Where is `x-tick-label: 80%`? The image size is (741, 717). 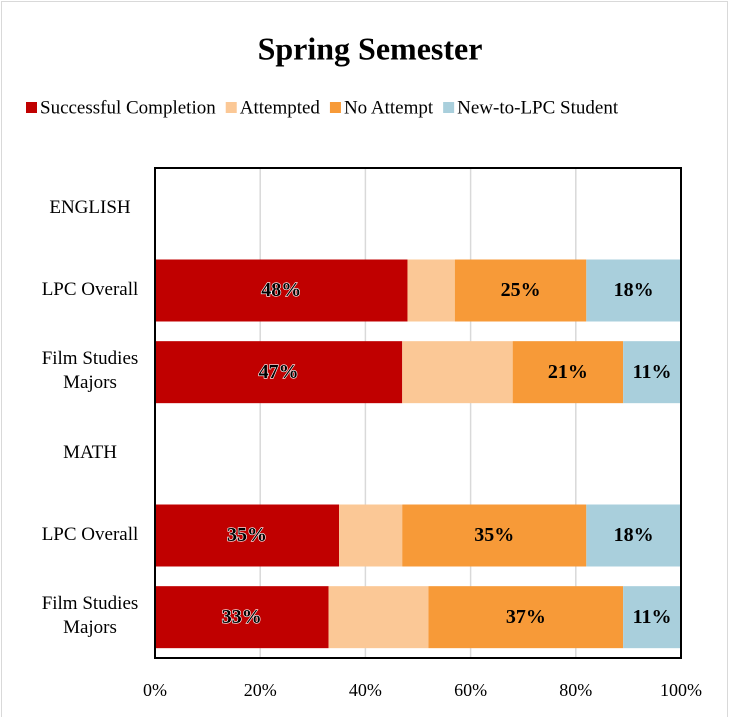 x-tick-label: 80% is located at coordinates (575, 690).